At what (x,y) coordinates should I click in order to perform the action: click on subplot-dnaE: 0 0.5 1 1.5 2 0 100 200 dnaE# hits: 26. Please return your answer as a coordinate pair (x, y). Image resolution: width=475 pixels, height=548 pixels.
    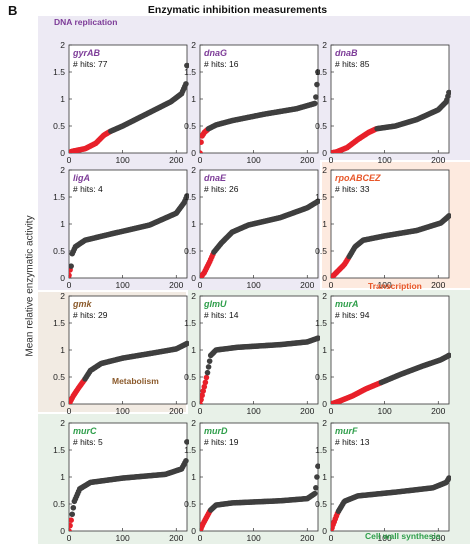
    Looking at the image, I should click on (252, 227).